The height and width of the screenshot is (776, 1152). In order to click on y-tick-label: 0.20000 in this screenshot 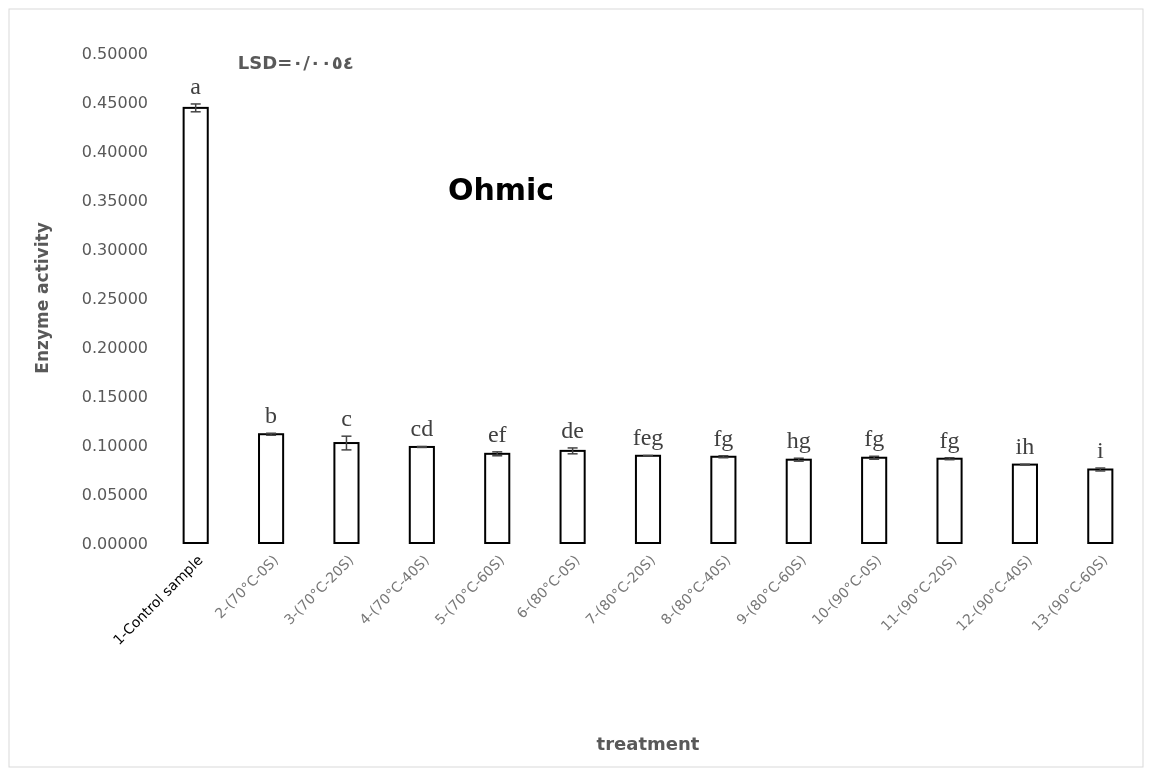, I will do `click(114, 347)`.